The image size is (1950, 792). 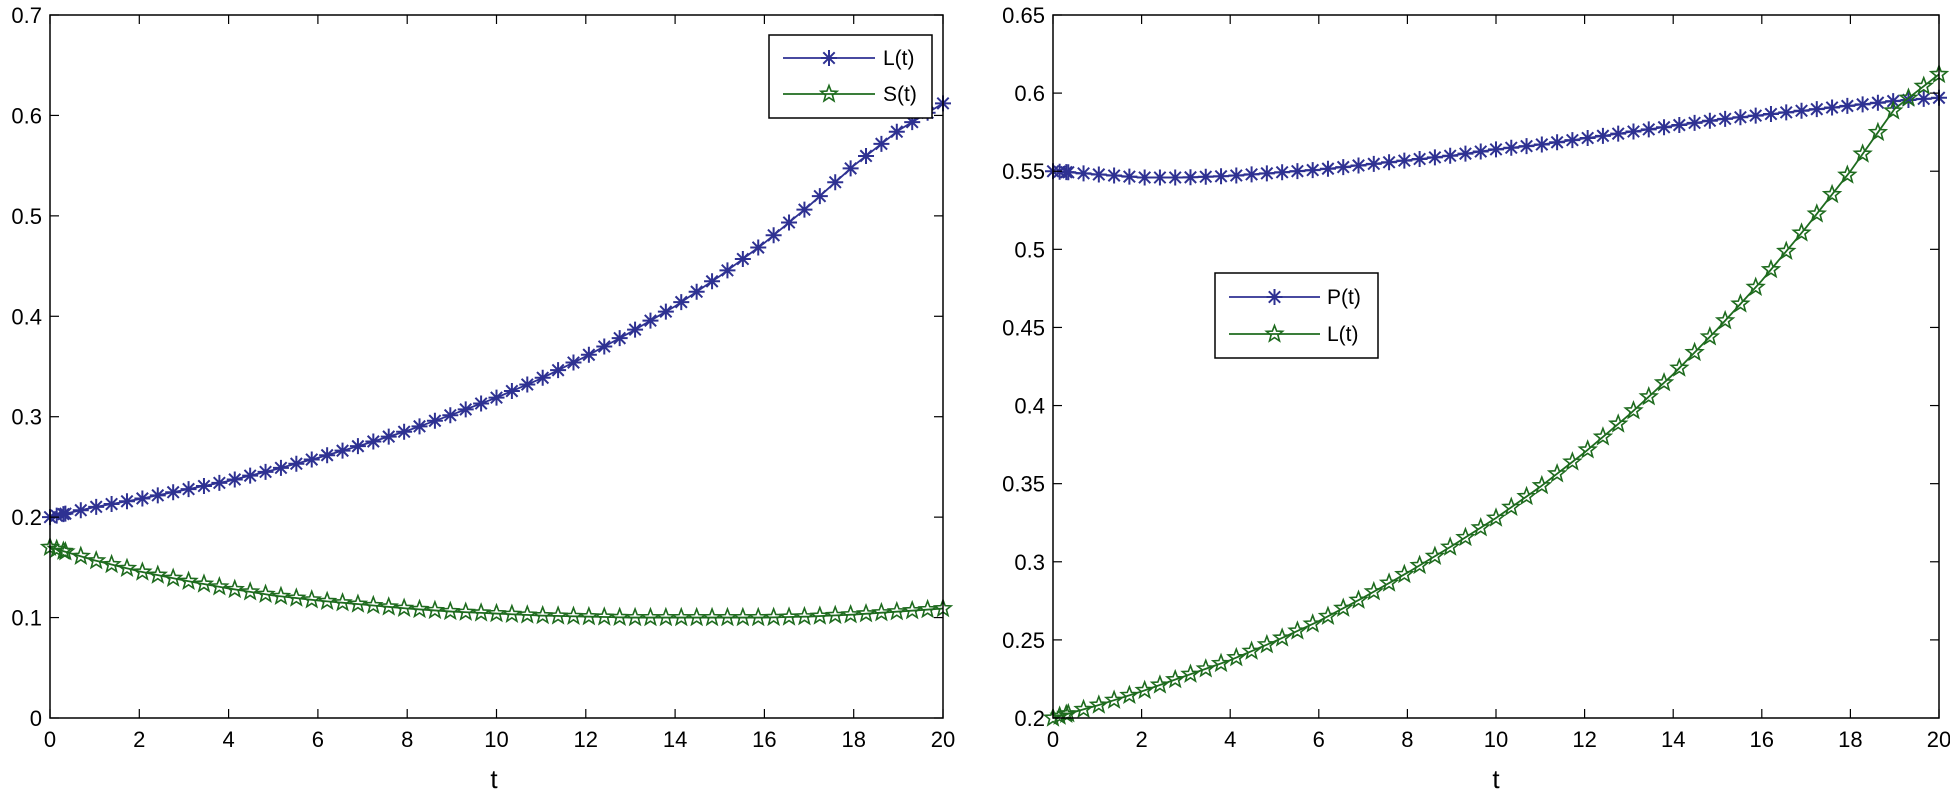 I want to click on left-xtick-label: 8, so click(x=407, y=739).